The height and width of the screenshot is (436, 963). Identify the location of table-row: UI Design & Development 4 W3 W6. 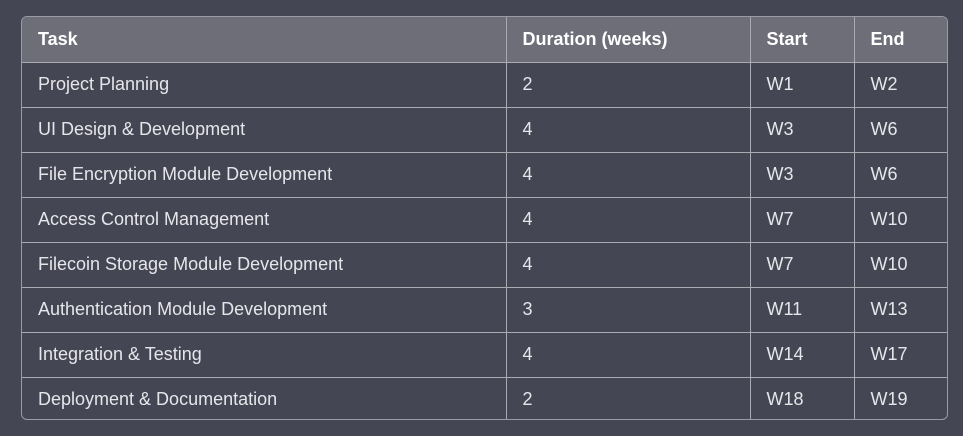
(484, 130).